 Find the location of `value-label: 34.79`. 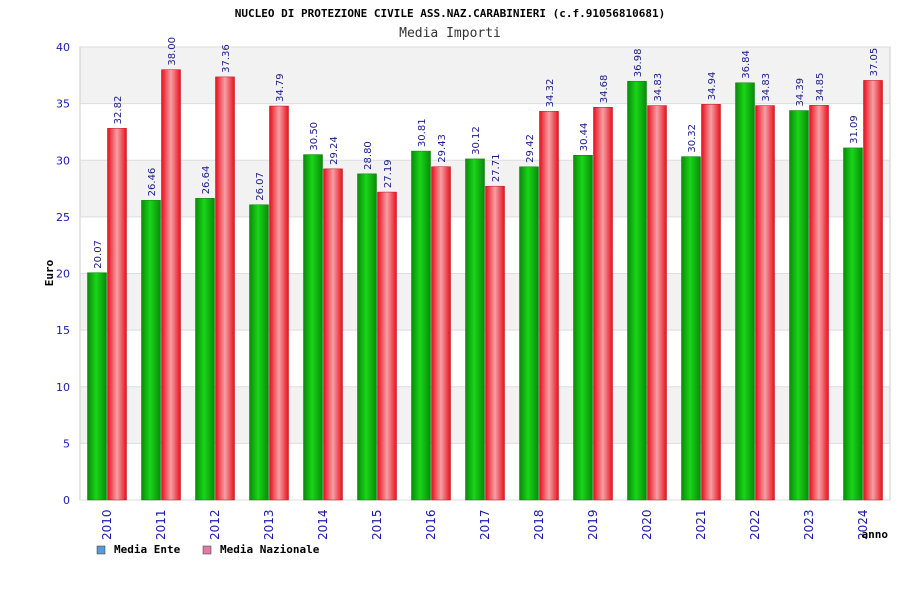

value-label: 34.79 is located at coordinates (280, 87).